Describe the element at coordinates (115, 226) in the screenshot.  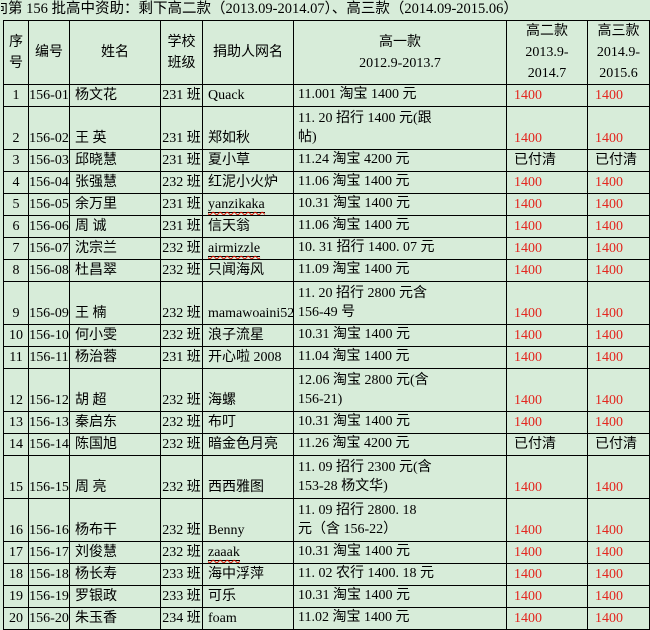
I see `cell-name: 周 诚` at that location.